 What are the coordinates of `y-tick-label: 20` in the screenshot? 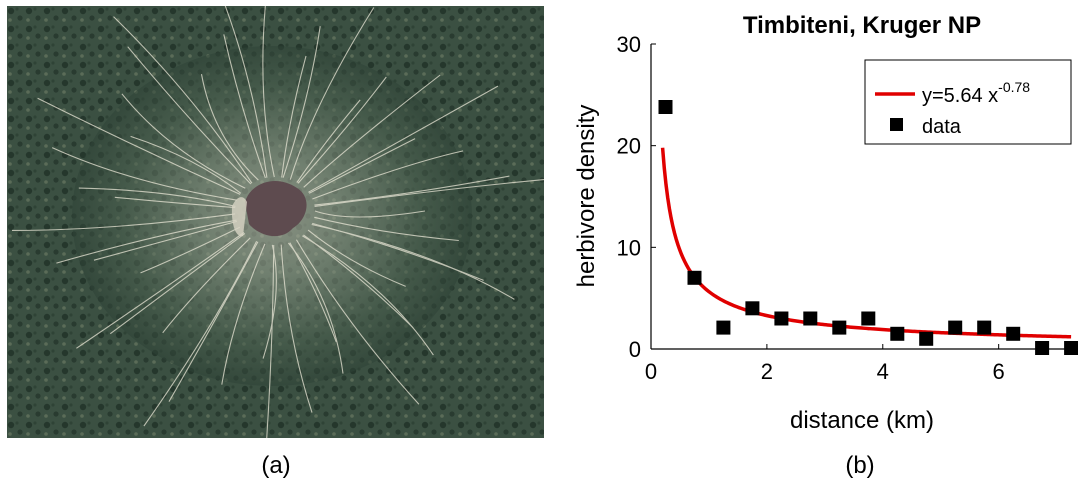 It's located at (629, 146).